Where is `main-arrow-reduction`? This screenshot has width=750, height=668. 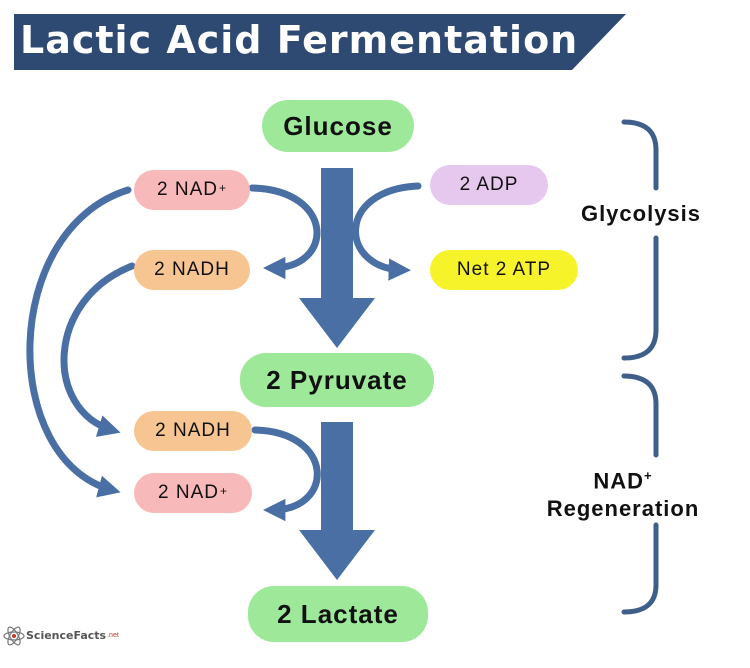 main-arrow-reduction is located at coordinates (337, 501).